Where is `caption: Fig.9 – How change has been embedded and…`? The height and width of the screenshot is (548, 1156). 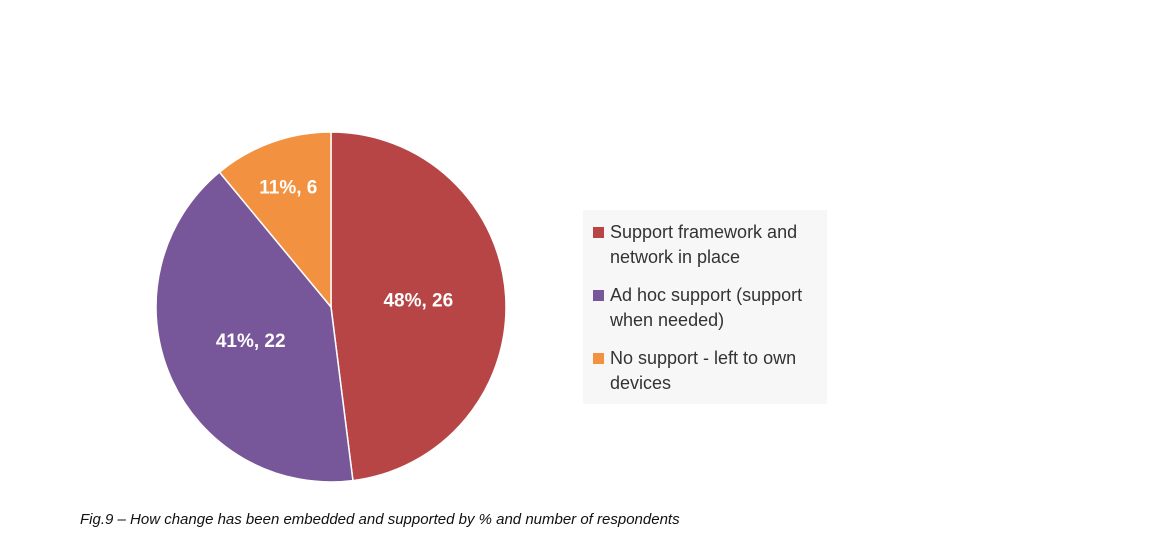
caption: Fig.9 – How change has been embedded and… is located at coordinates (380, 519).